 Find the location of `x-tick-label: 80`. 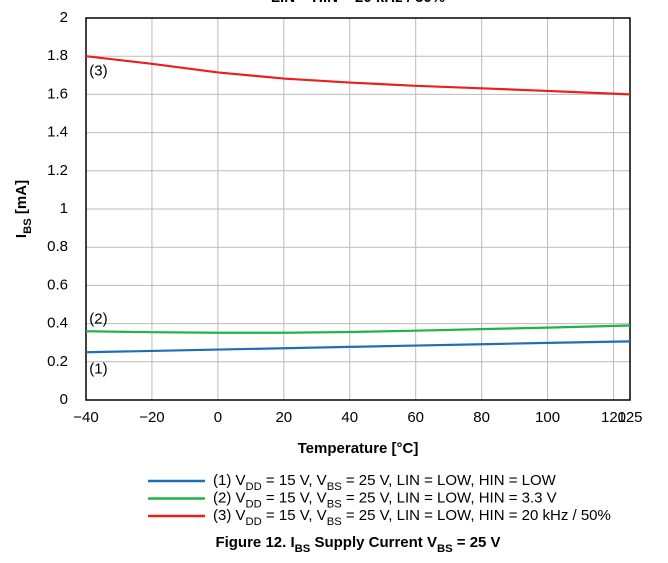

x-tick-label: 80 is located at coordinates (481, 417).